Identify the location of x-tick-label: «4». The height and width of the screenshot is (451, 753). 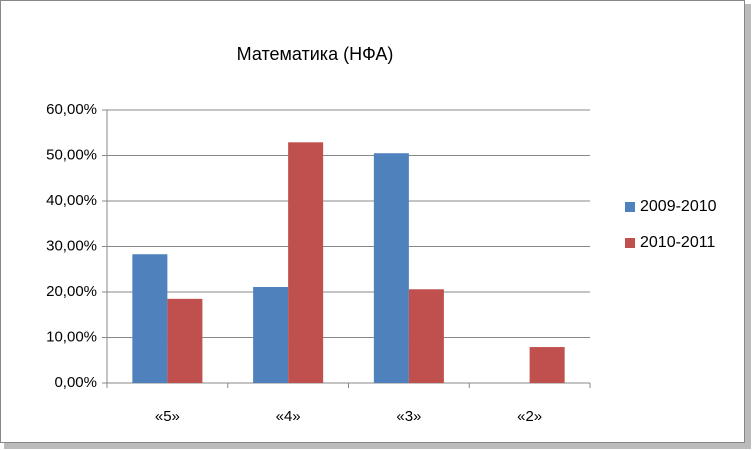
(288, 416).